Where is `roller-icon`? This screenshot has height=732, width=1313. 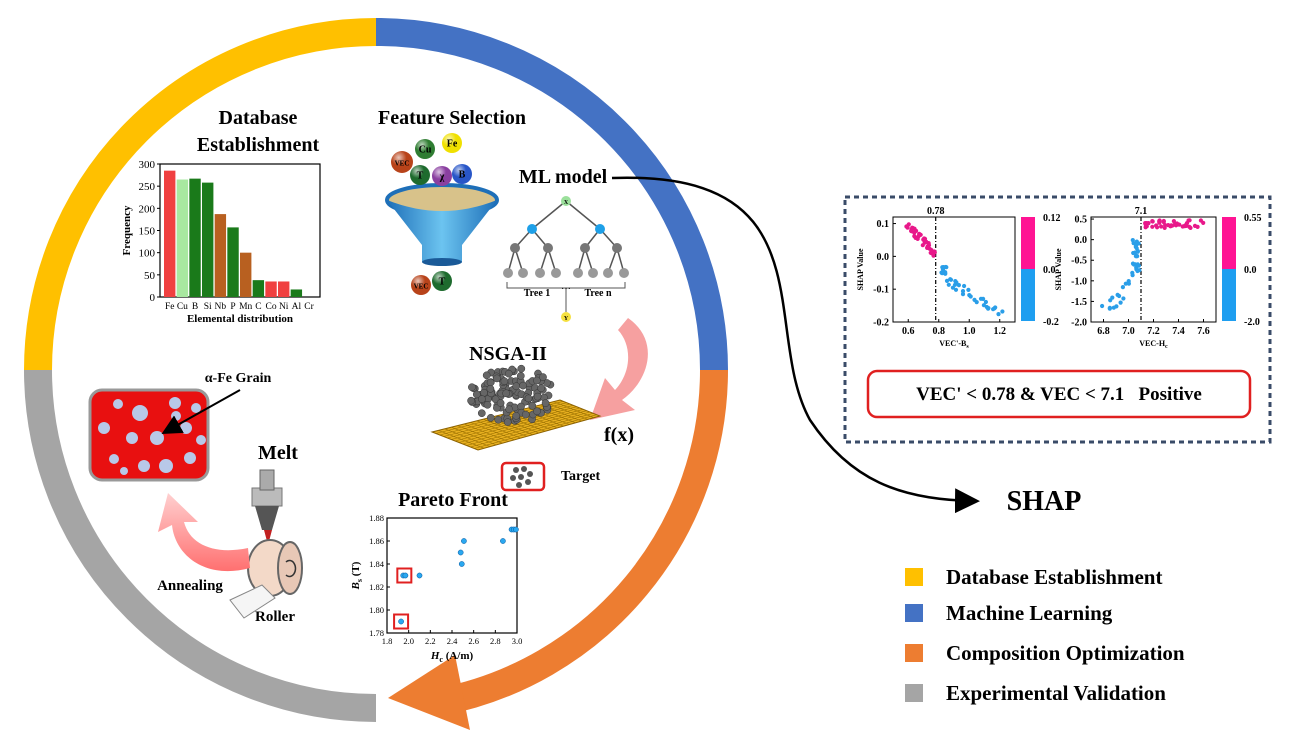 roller-icon is located at coordinates (266, 579).